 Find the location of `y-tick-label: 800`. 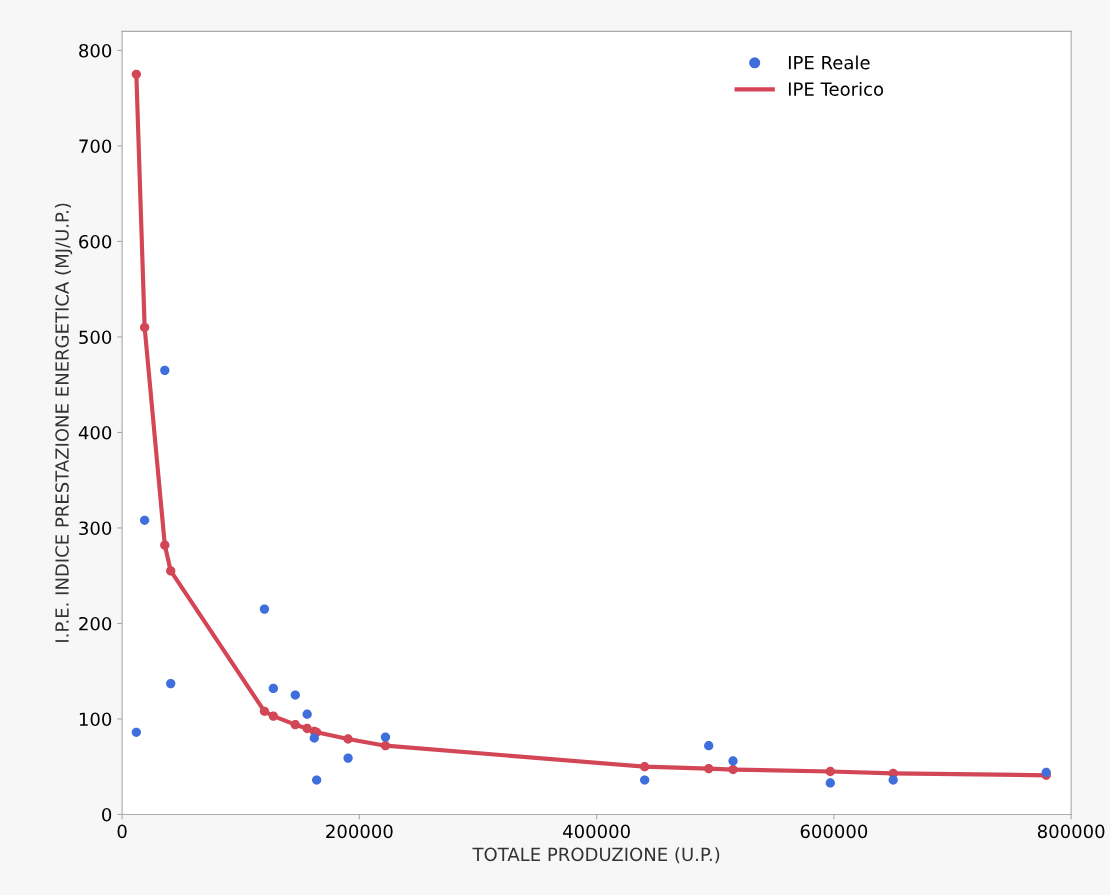

y-tick-label: 800 is located at coordinates (95, 50).